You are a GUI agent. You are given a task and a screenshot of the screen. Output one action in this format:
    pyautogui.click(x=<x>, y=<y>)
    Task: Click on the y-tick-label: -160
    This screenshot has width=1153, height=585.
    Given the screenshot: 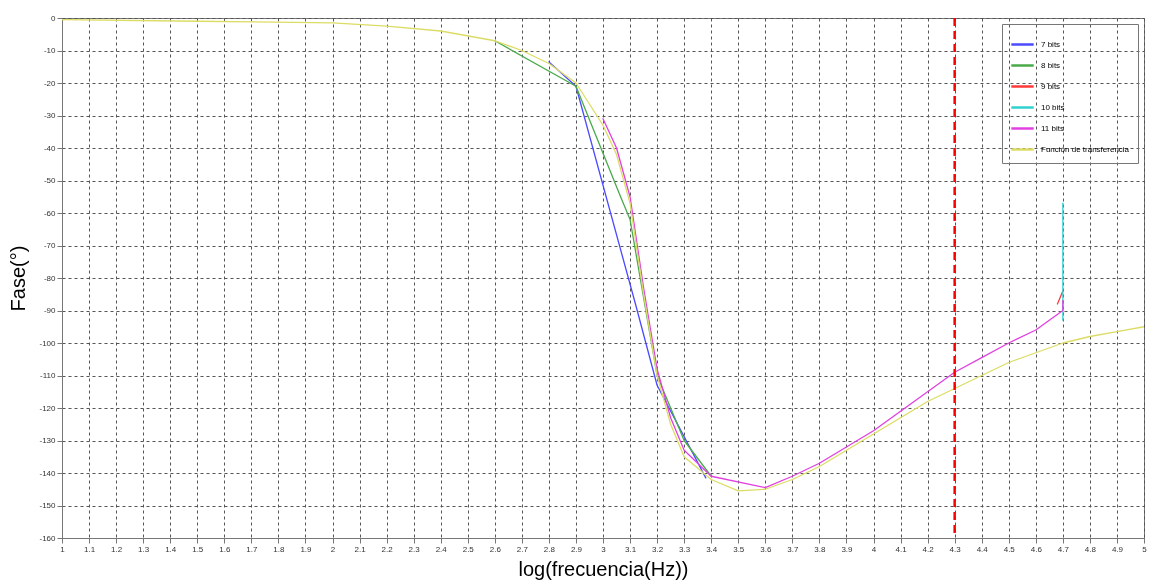 What is the action you would take?
    pyautogui.click(x=48, y=538)
    